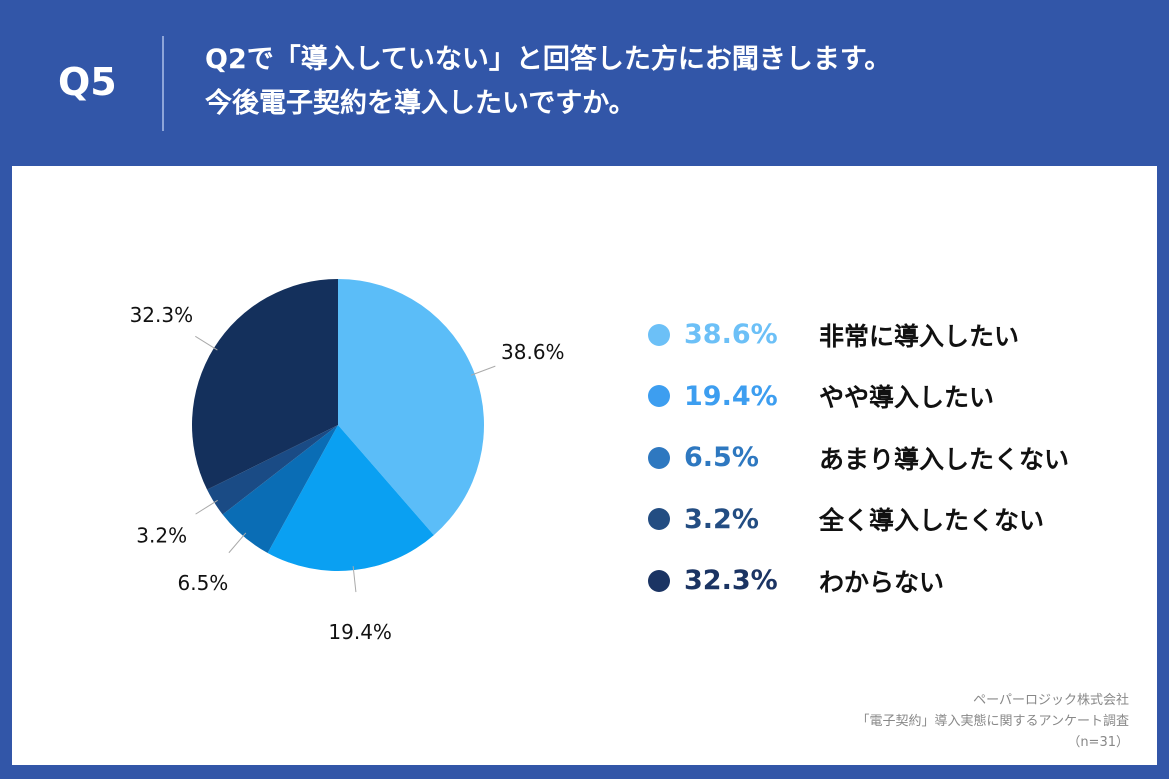  I want to click on title-line-2: 今後電子契約を導入したいですか。, so click(420, 103).